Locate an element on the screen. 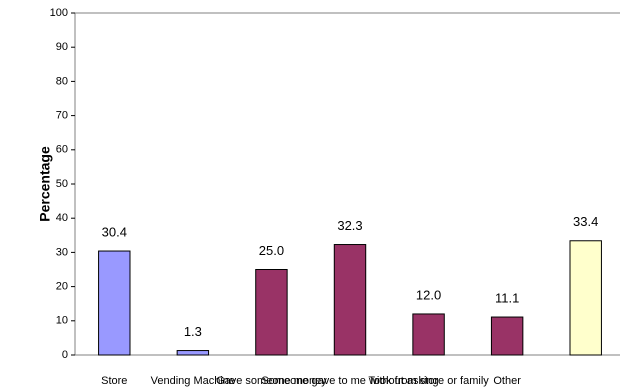  value-label: 1.3 is located at coordinates (193, 331).